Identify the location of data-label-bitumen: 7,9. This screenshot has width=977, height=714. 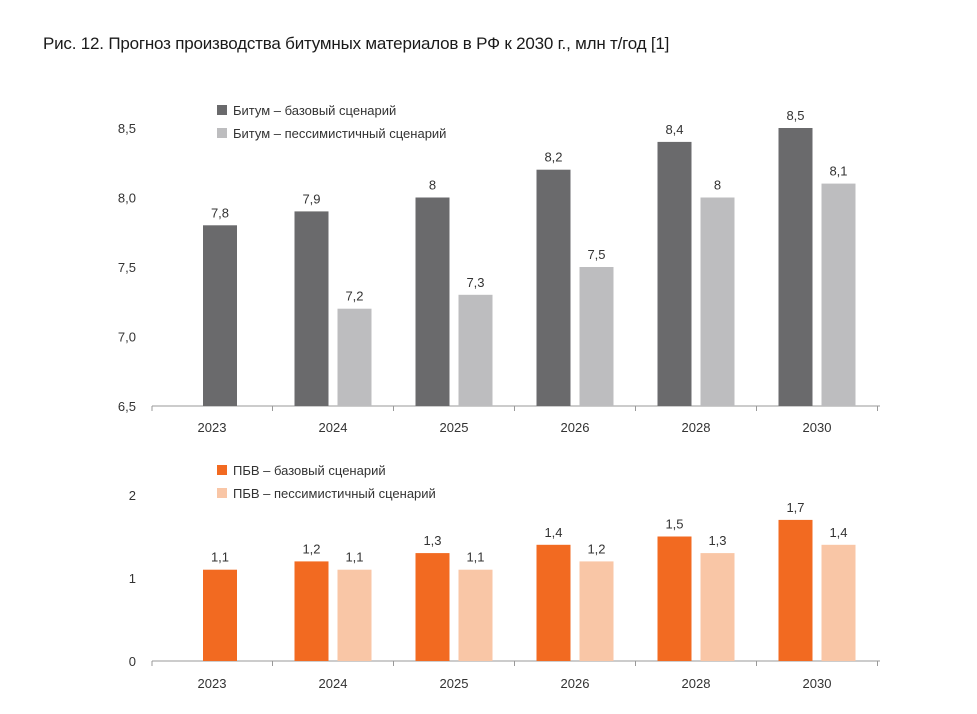
(311, 198).